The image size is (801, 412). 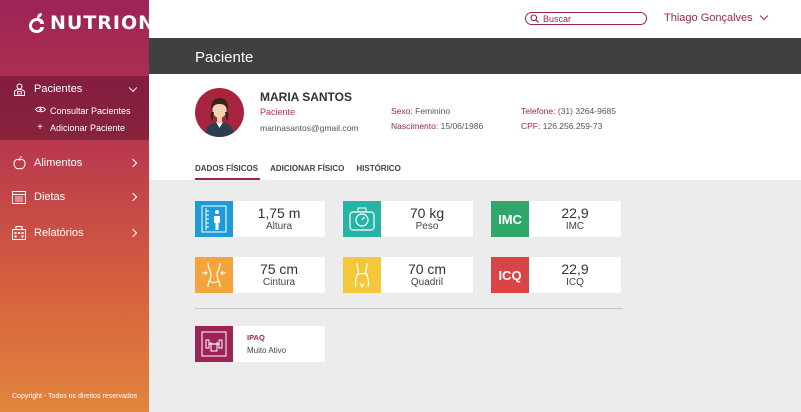 What do you see at coordinates (362, 275) in the screenshot?
I see `hip-icon` at bounding box center [362, 275].